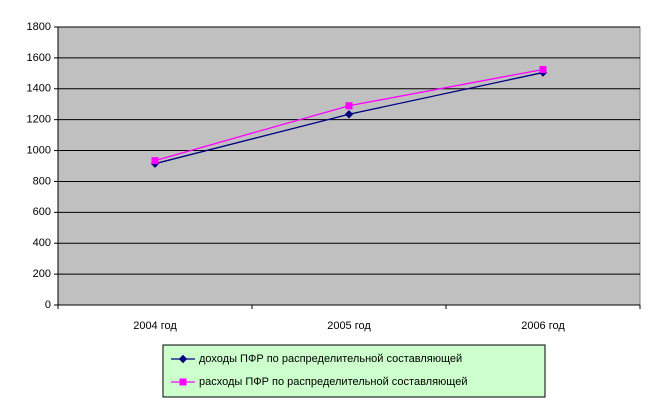  Describe the element at coordinates (155, 326) in the screenshot. I see `x-tick-label: 2004 год` at that location.